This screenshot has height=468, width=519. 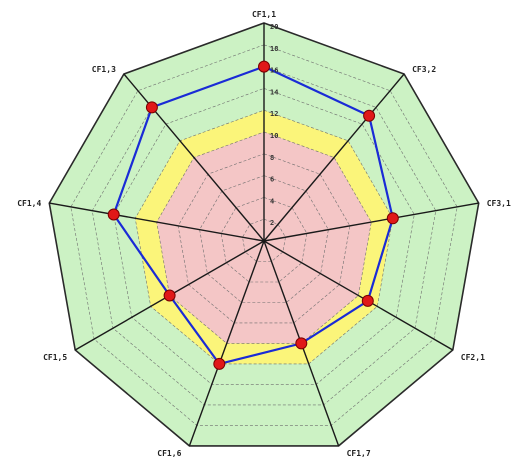 I want to click on tick-label: 18, so click(x=274, y=49).